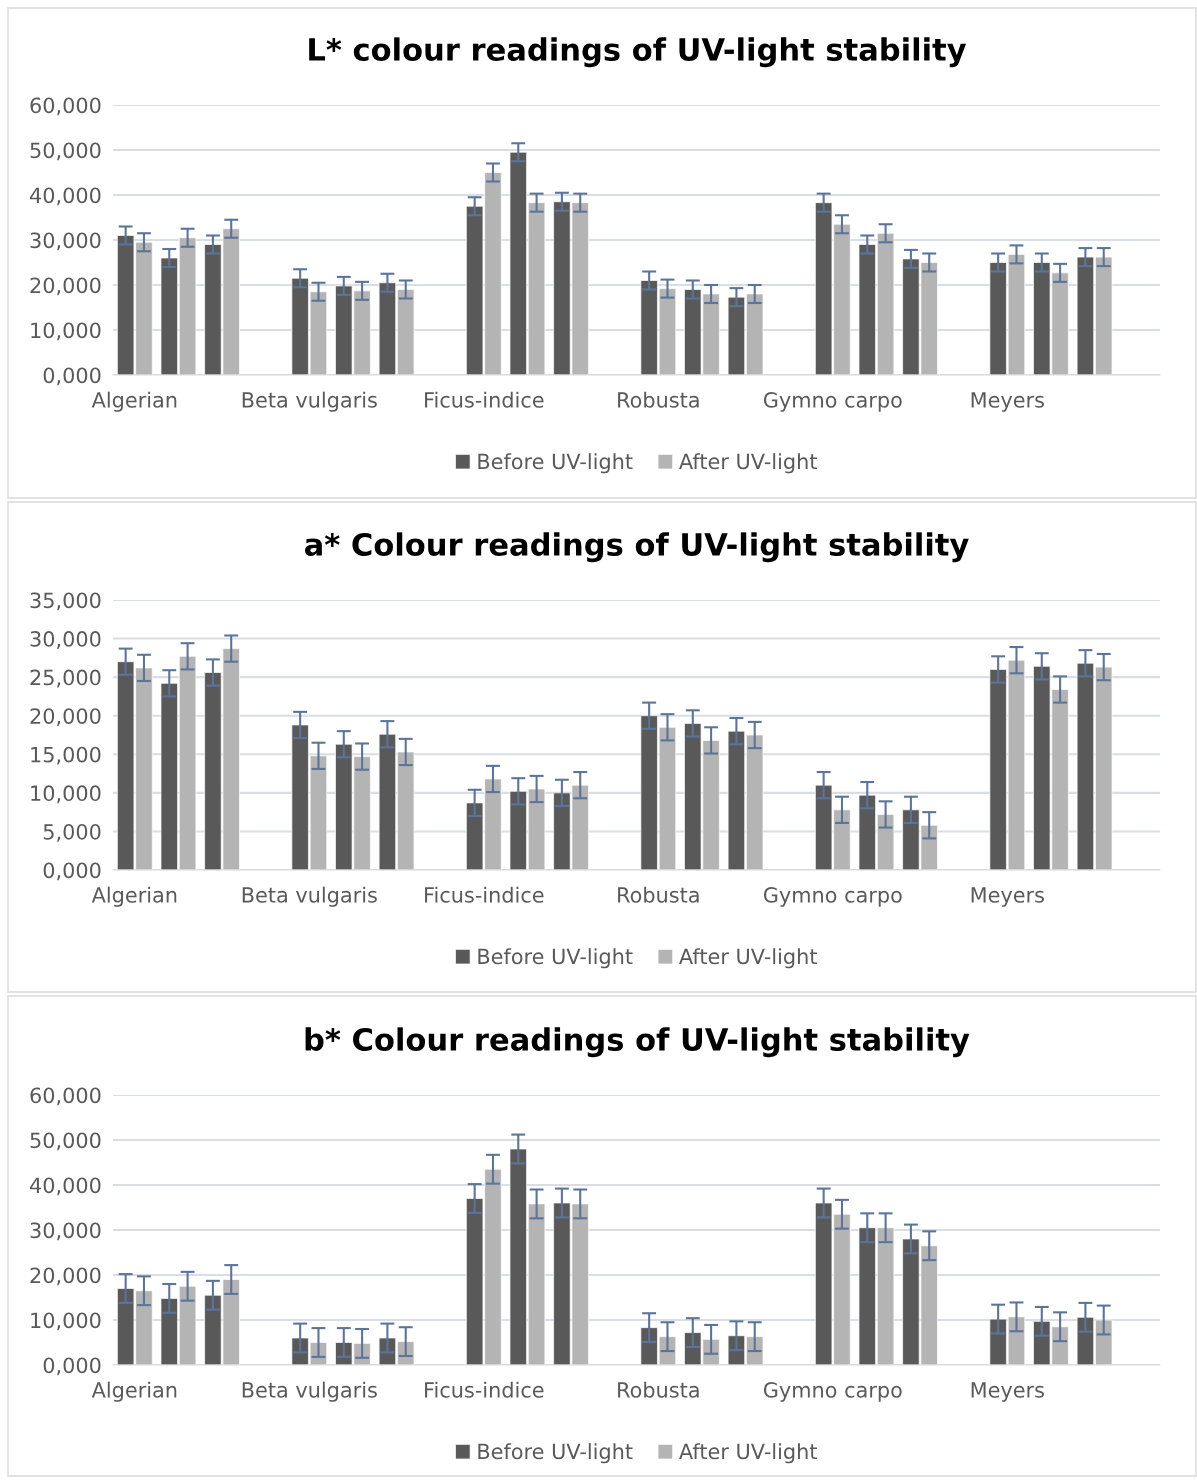  I want to click on y-tick-label: 25,000, so click(65, 678).